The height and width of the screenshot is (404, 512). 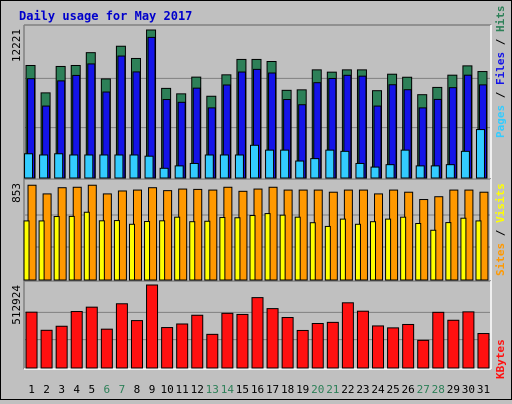 What do you see at coordinates (302, 389) in the screenshot?
I see `x-tick-day-19: 19` at bounding box center [302, 389].